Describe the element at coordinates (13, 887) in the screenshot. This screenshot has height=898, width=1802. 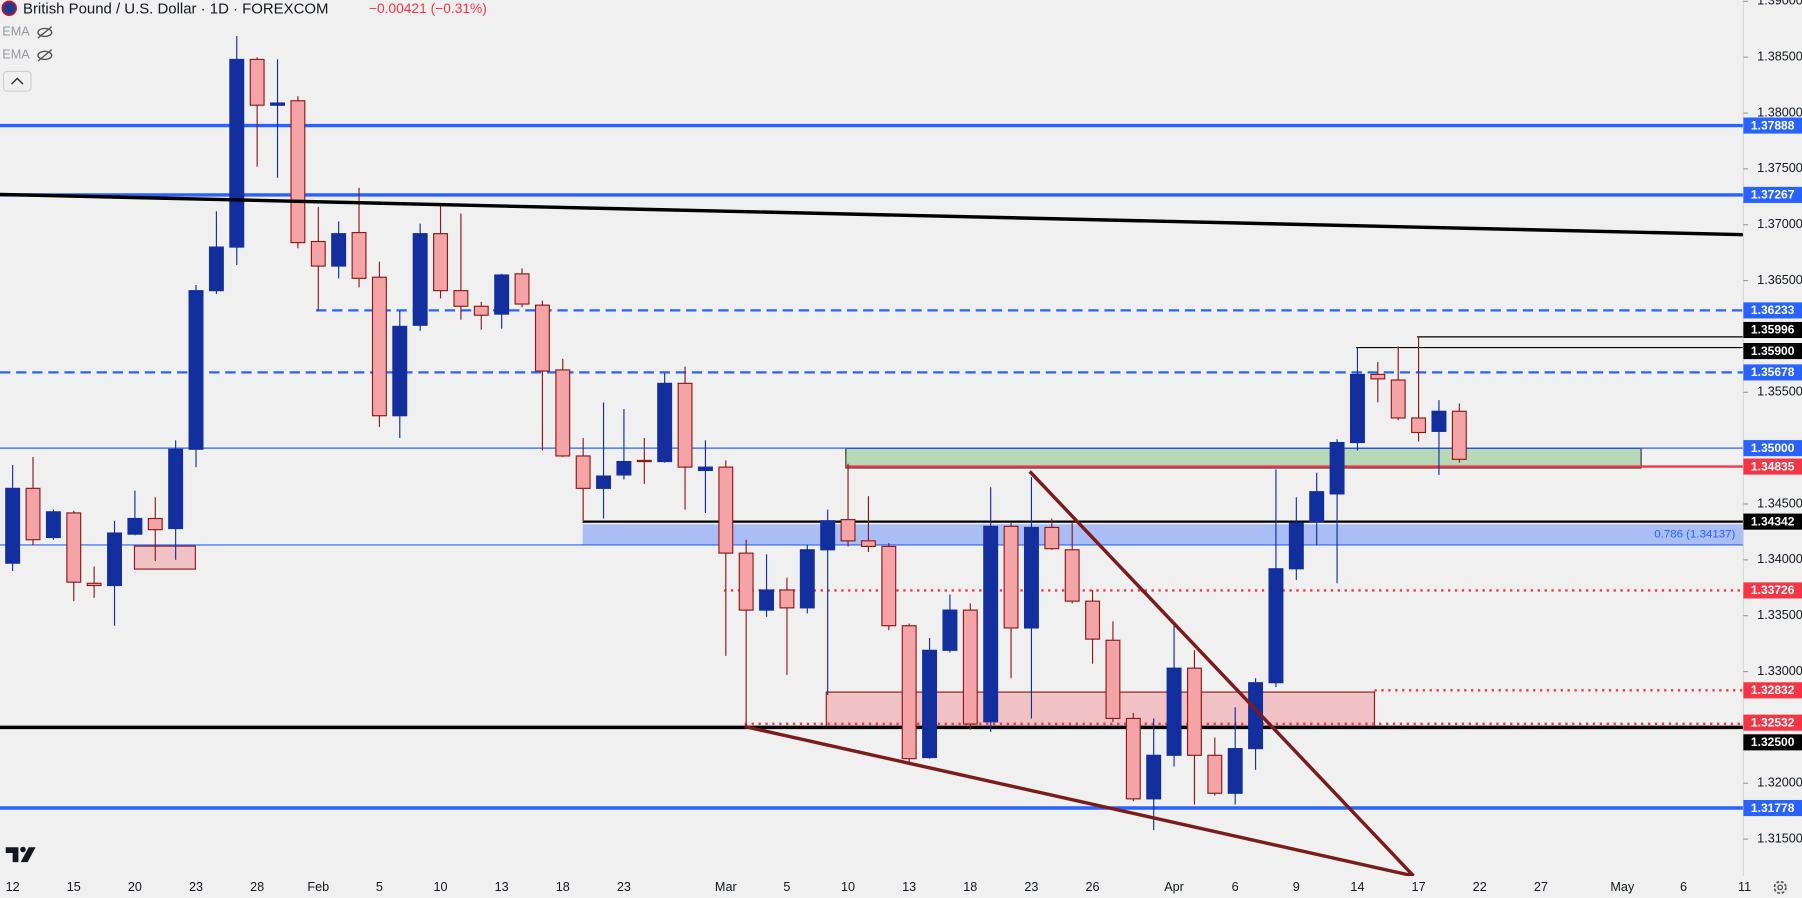
I see `x-tick-label: 12` at that location.